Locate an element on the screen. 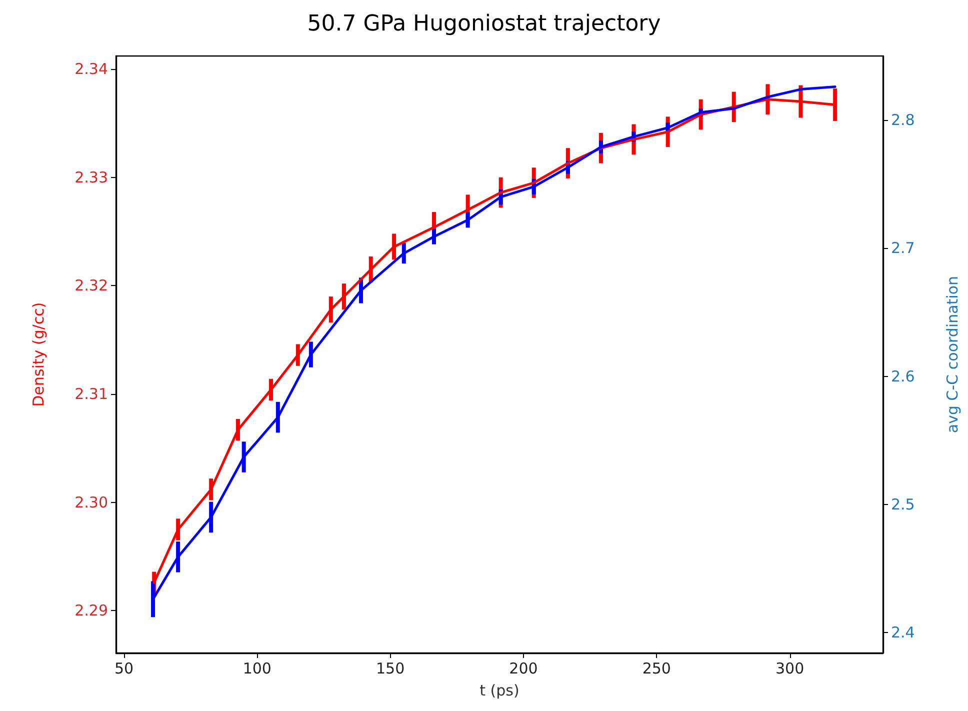 The width and height of the screenshot is (968, 711). y2-tick-label: 2.5 is located at coordinates (903, 504).